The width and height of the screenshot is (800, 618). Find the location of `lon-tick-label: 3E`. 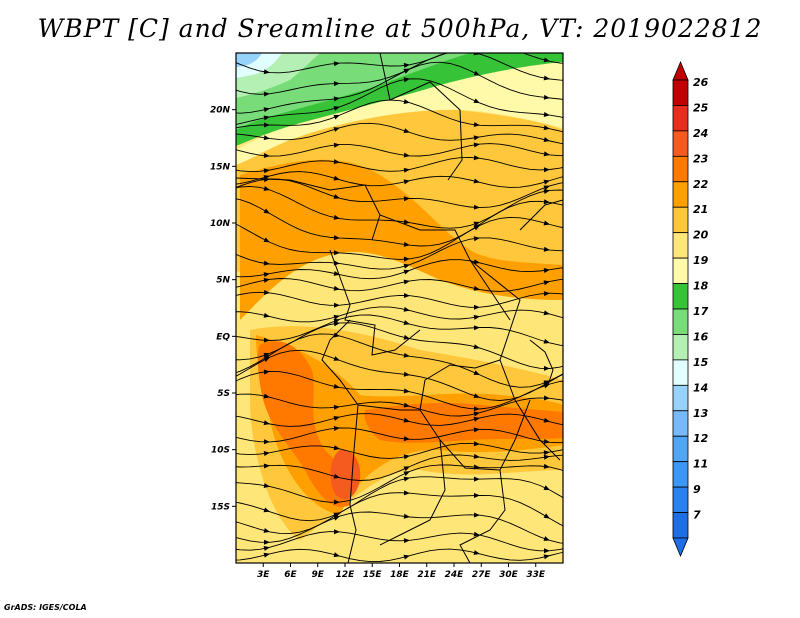

lon-tick-label: 3E is located at coordinates (263, 575).